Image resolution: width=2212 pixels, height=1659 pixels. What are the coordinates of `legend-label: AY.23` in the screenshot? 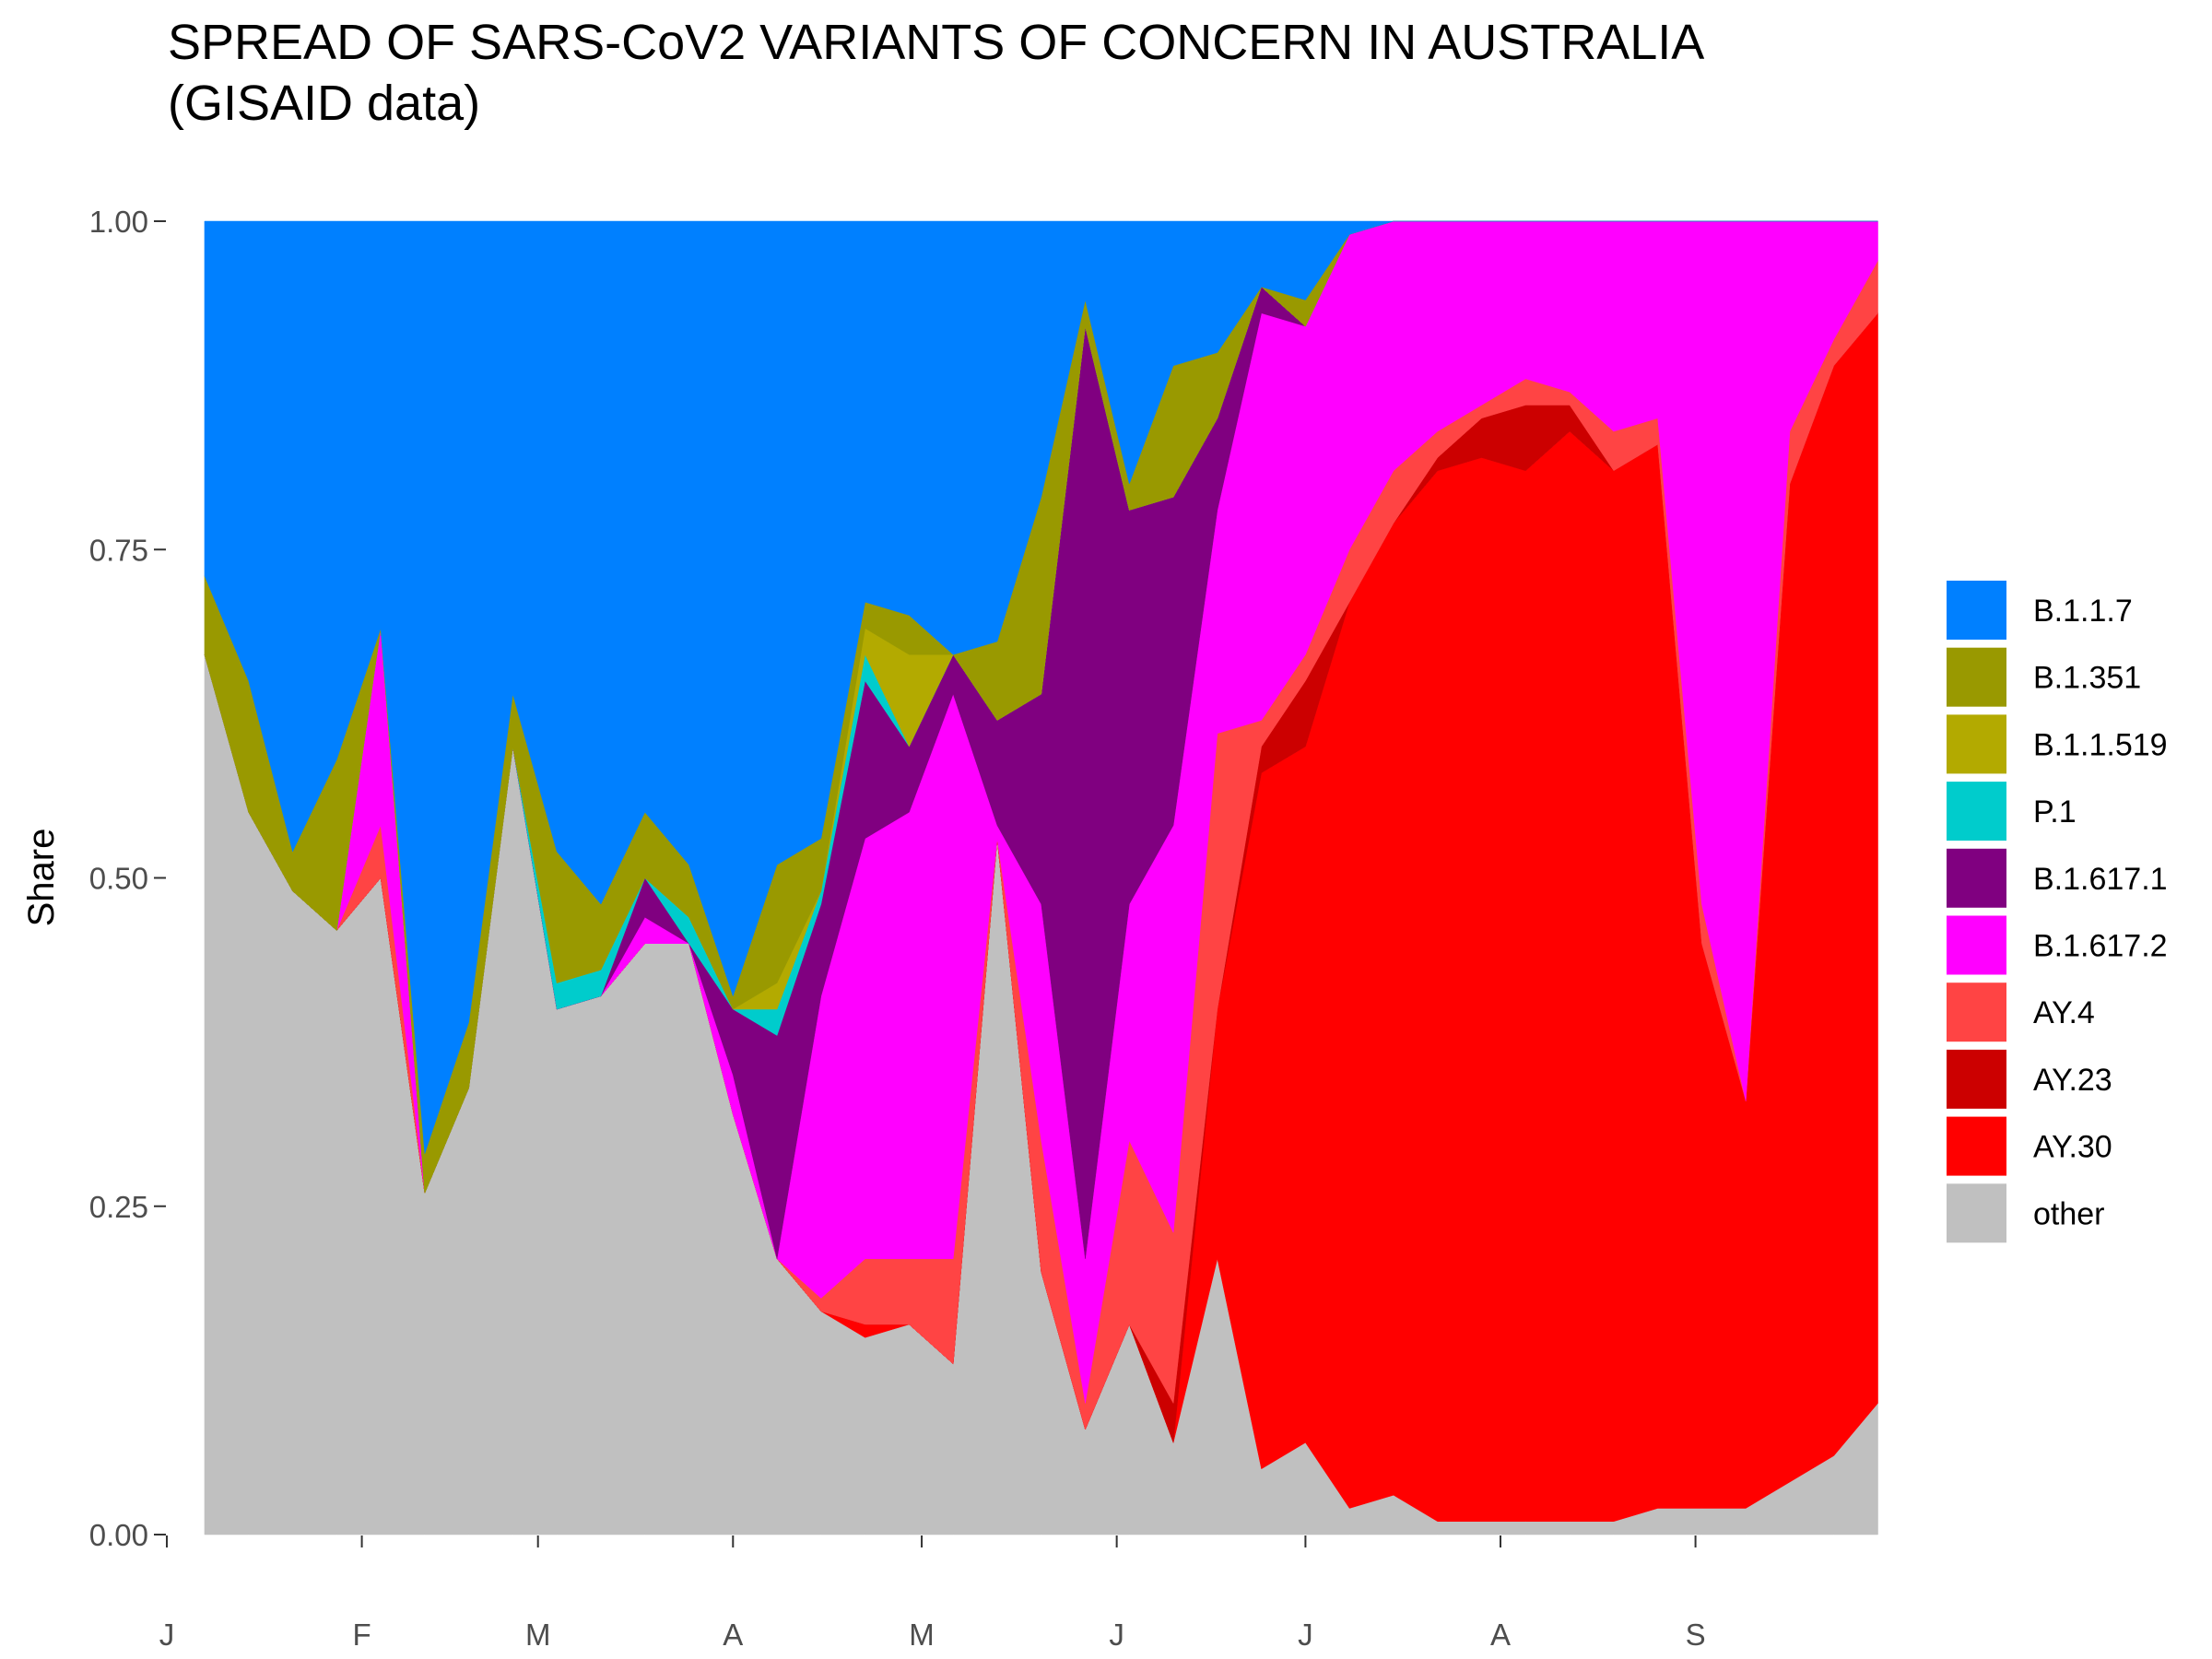 It's located at (2072, 1080).